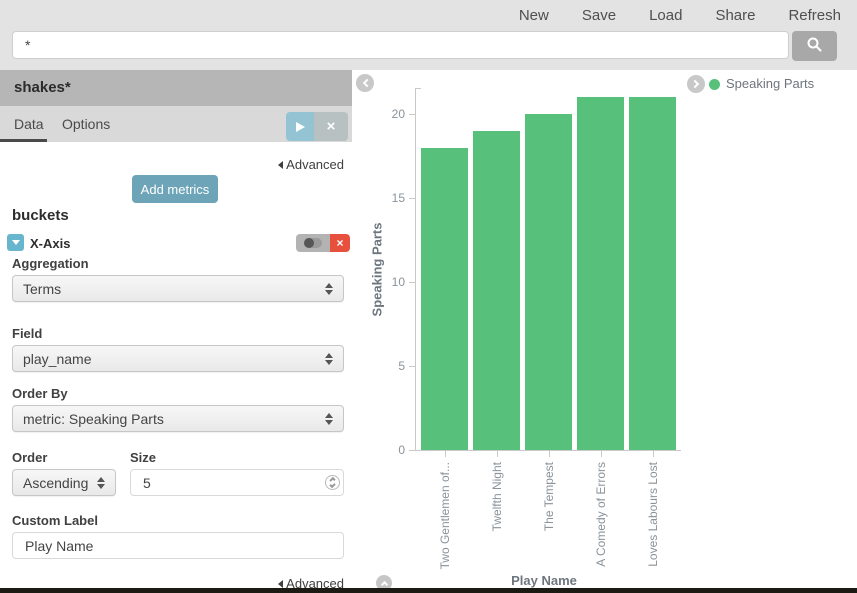 The height and width of the screenshot is (593, 857). I want to click on x-category-label: Twelfth Night, so click(496, 497).